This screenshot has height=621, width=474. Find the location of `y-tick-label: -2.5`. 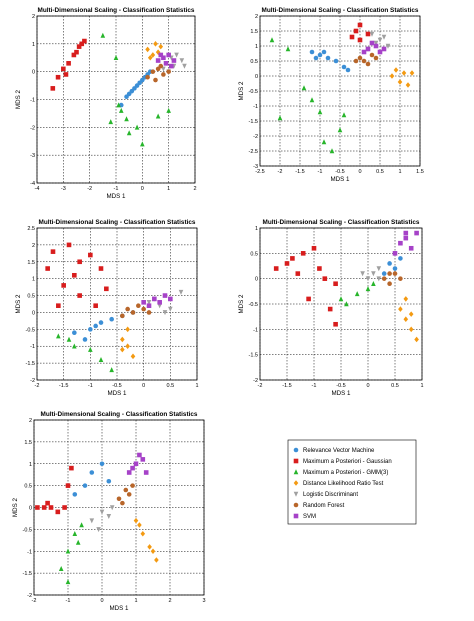

y-tick-label: -2.5 is located at coordinates (253, 152).